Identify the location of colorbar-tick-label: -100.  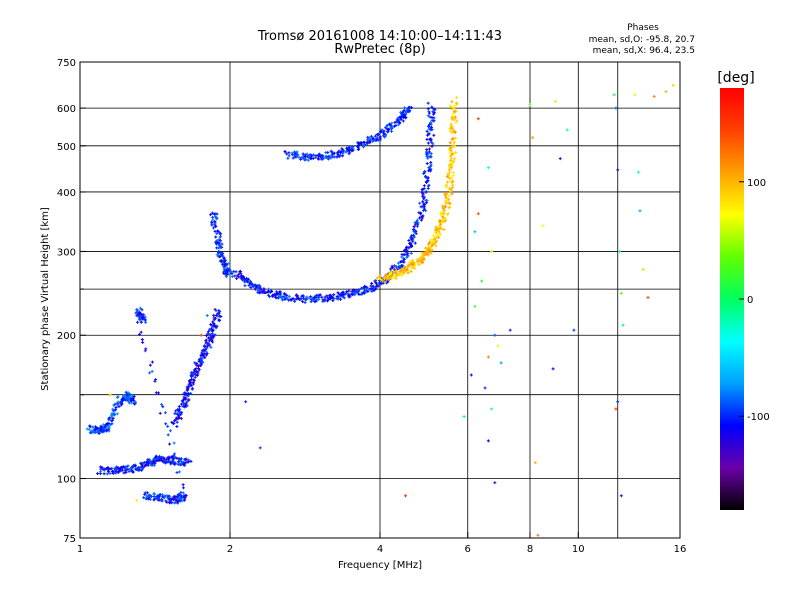
(758, 417).